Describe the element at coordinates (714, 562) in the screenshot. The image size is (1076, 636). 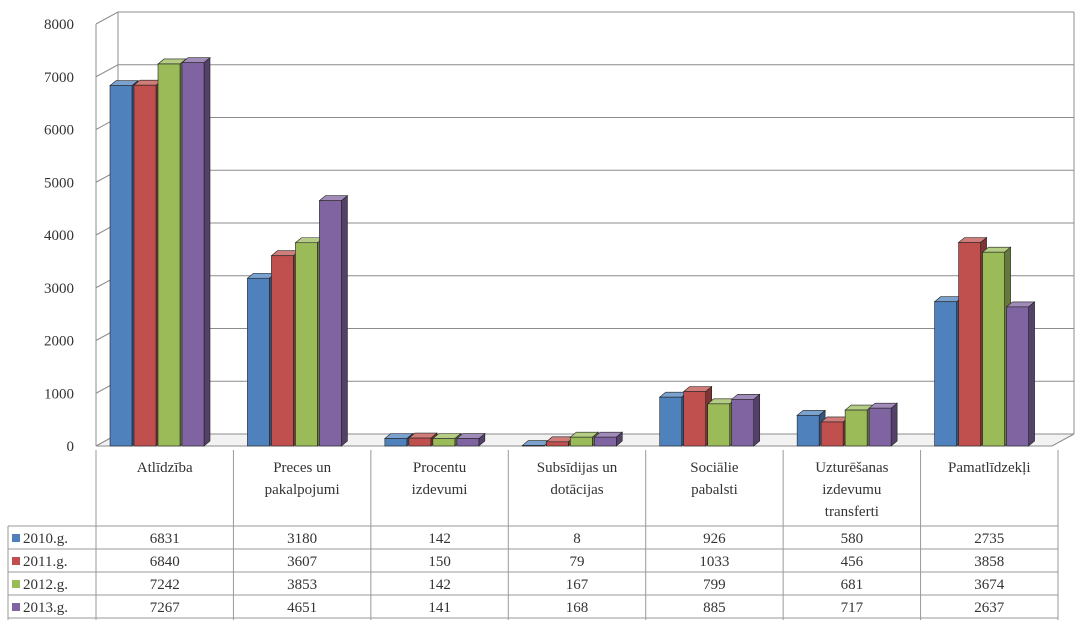
I see `table-cell: 1033` at that location.